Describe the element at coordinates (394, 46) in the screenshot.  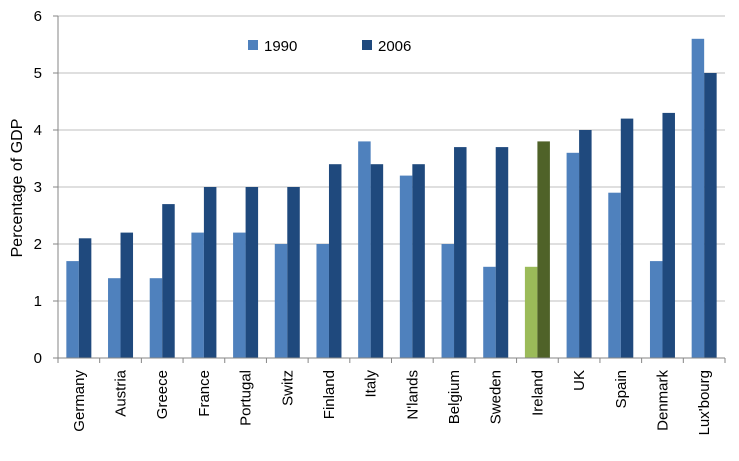
I see `legend-label: 2006` at that location.